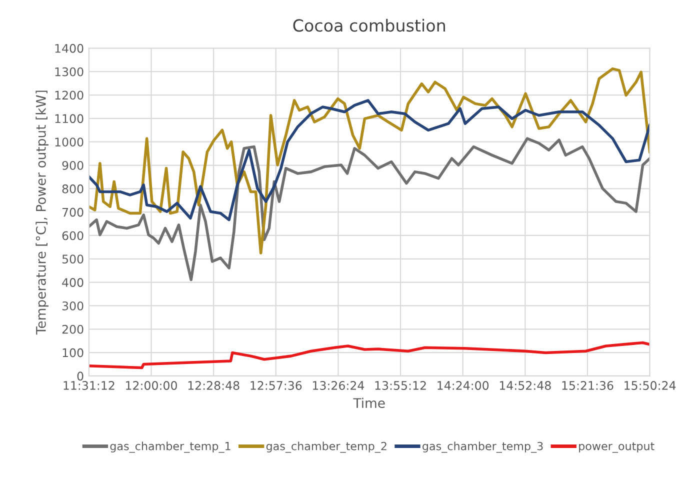 Image resolution: width=684 pixels, height=482 pixels. Describe the element at coordinates (616, 447) in the screenshot. I see `legend-label: power_output` at that location.